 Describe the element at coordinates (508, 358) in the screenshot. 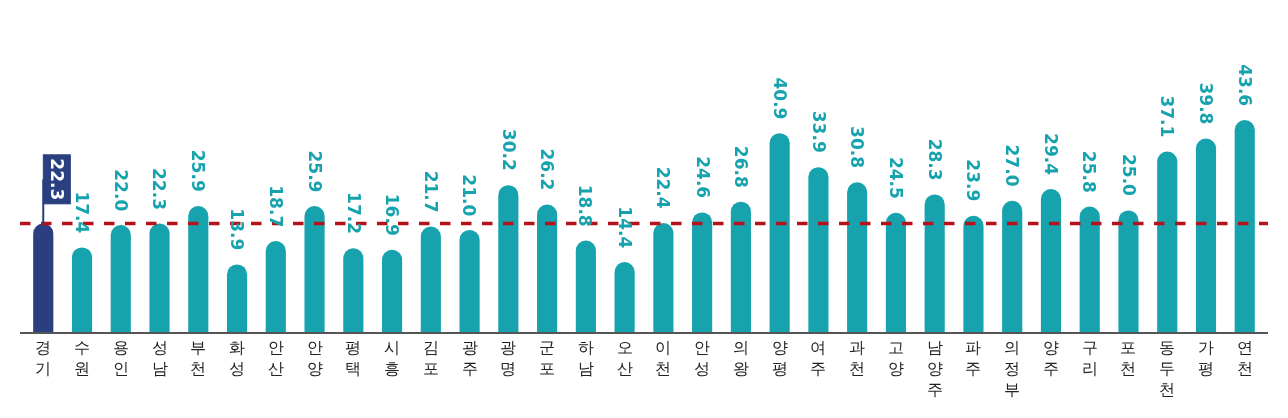

I see `x-tick-label: 광명` at that location.